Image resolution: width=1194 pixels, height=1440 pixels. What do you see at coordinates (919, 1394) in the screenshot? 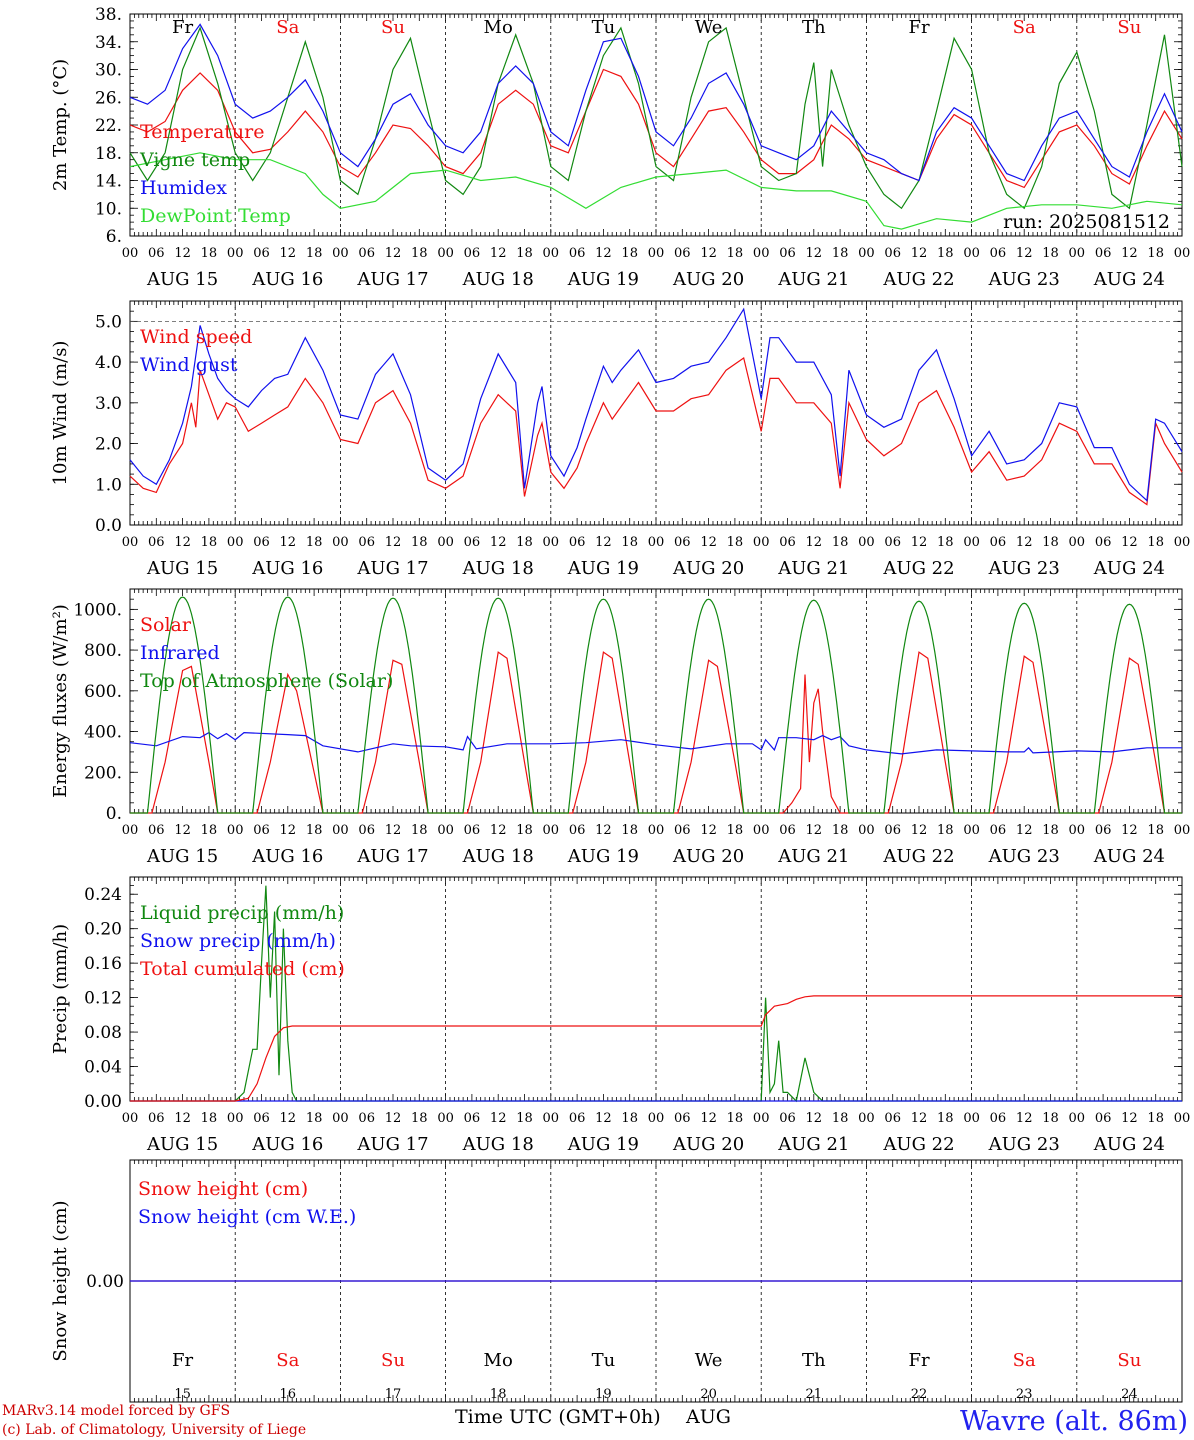
I see `day-number: 22` at bounding box center [919, 1394].